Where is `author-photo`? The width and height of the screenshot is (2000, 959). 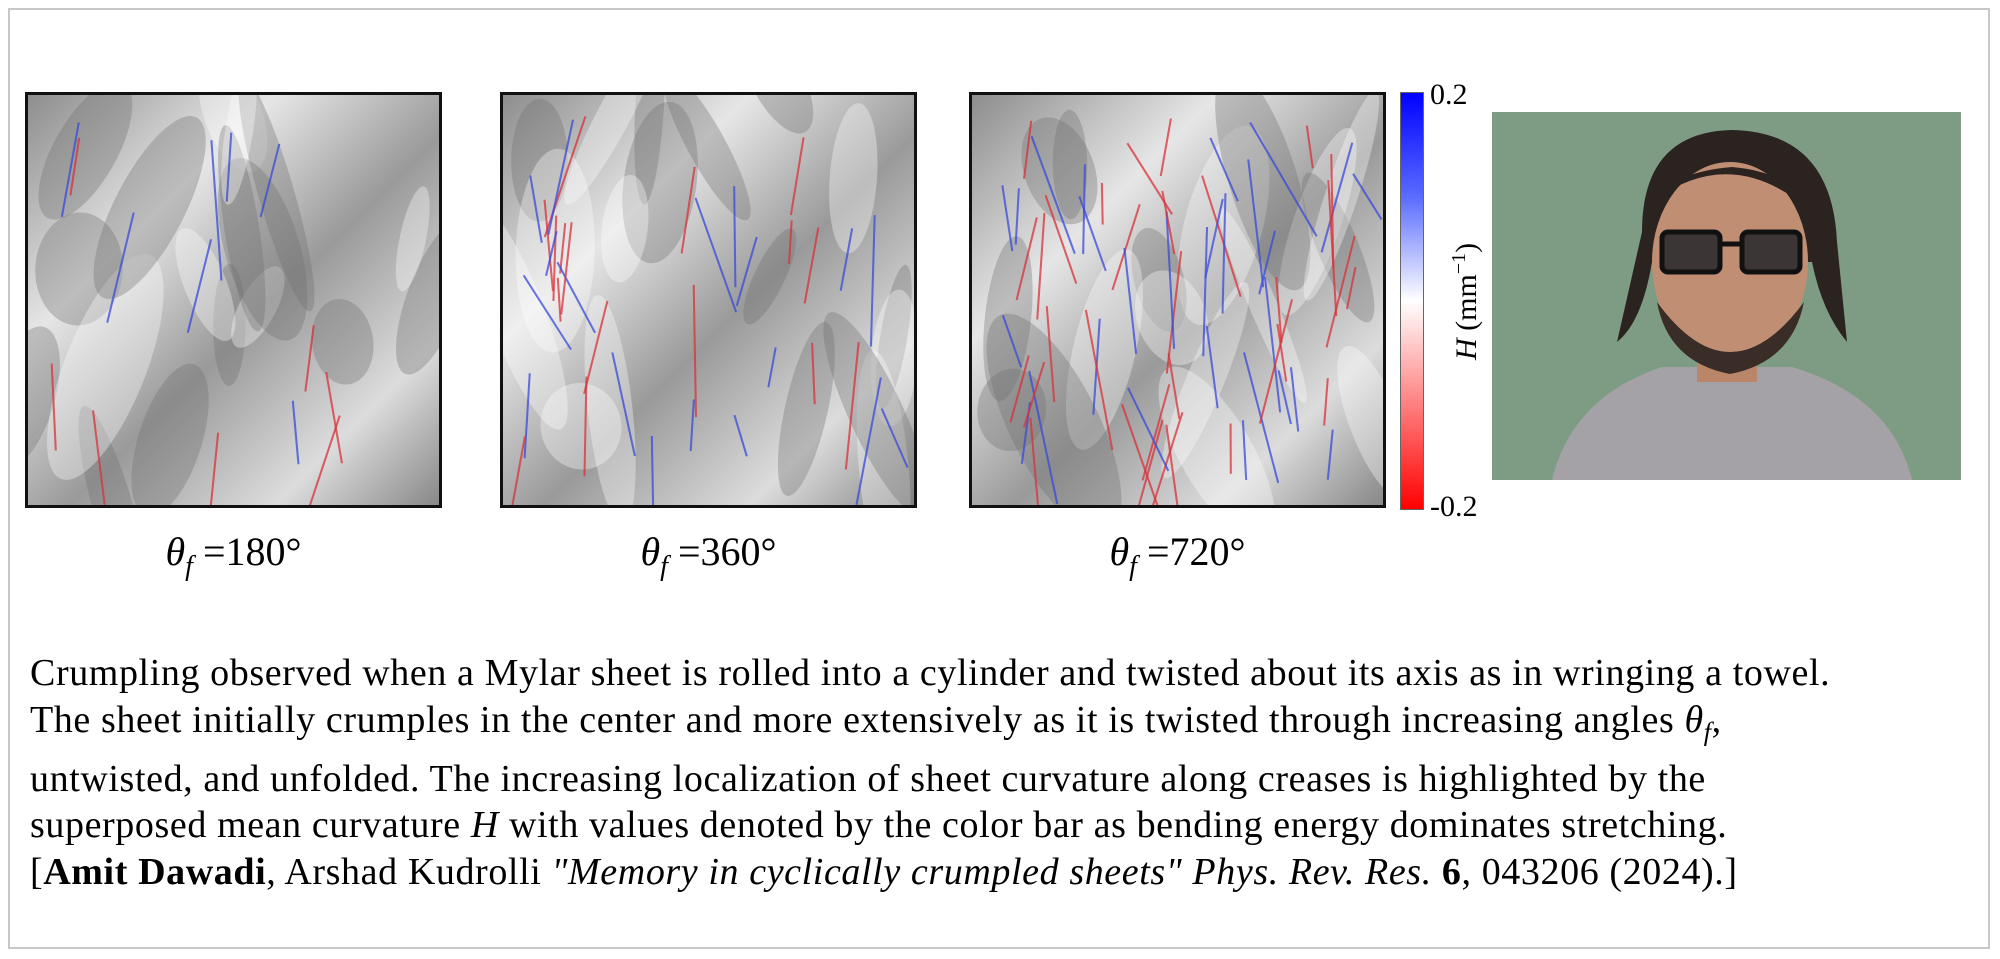 author-photo is located at coordinates (1726, 296).